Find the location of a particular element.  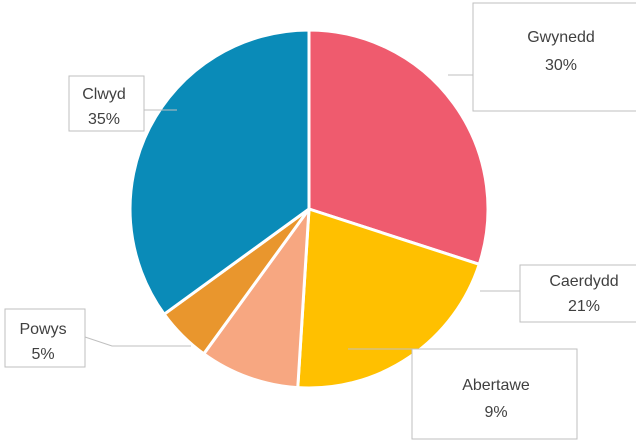

percent-label: 5% is located at coordinates (42, 354).